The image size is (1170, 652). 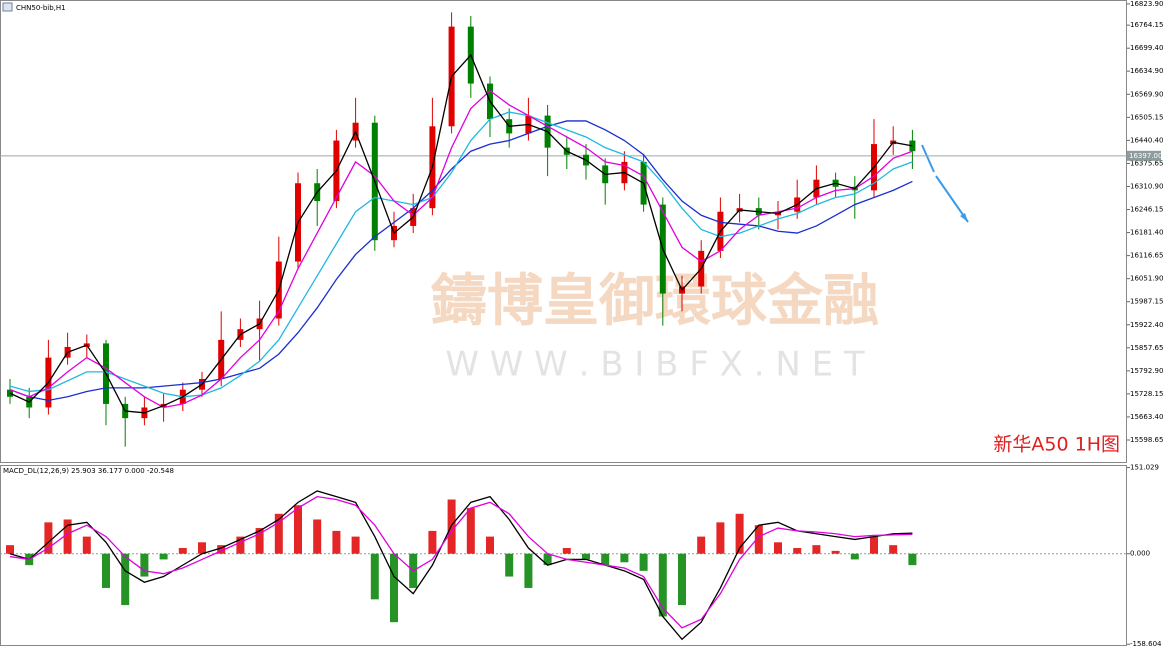 What do you see at coordinates (1146, 302) in the screenshot?
I see `y-tick-label: 15987.15` at bounding box center [1146, 302].